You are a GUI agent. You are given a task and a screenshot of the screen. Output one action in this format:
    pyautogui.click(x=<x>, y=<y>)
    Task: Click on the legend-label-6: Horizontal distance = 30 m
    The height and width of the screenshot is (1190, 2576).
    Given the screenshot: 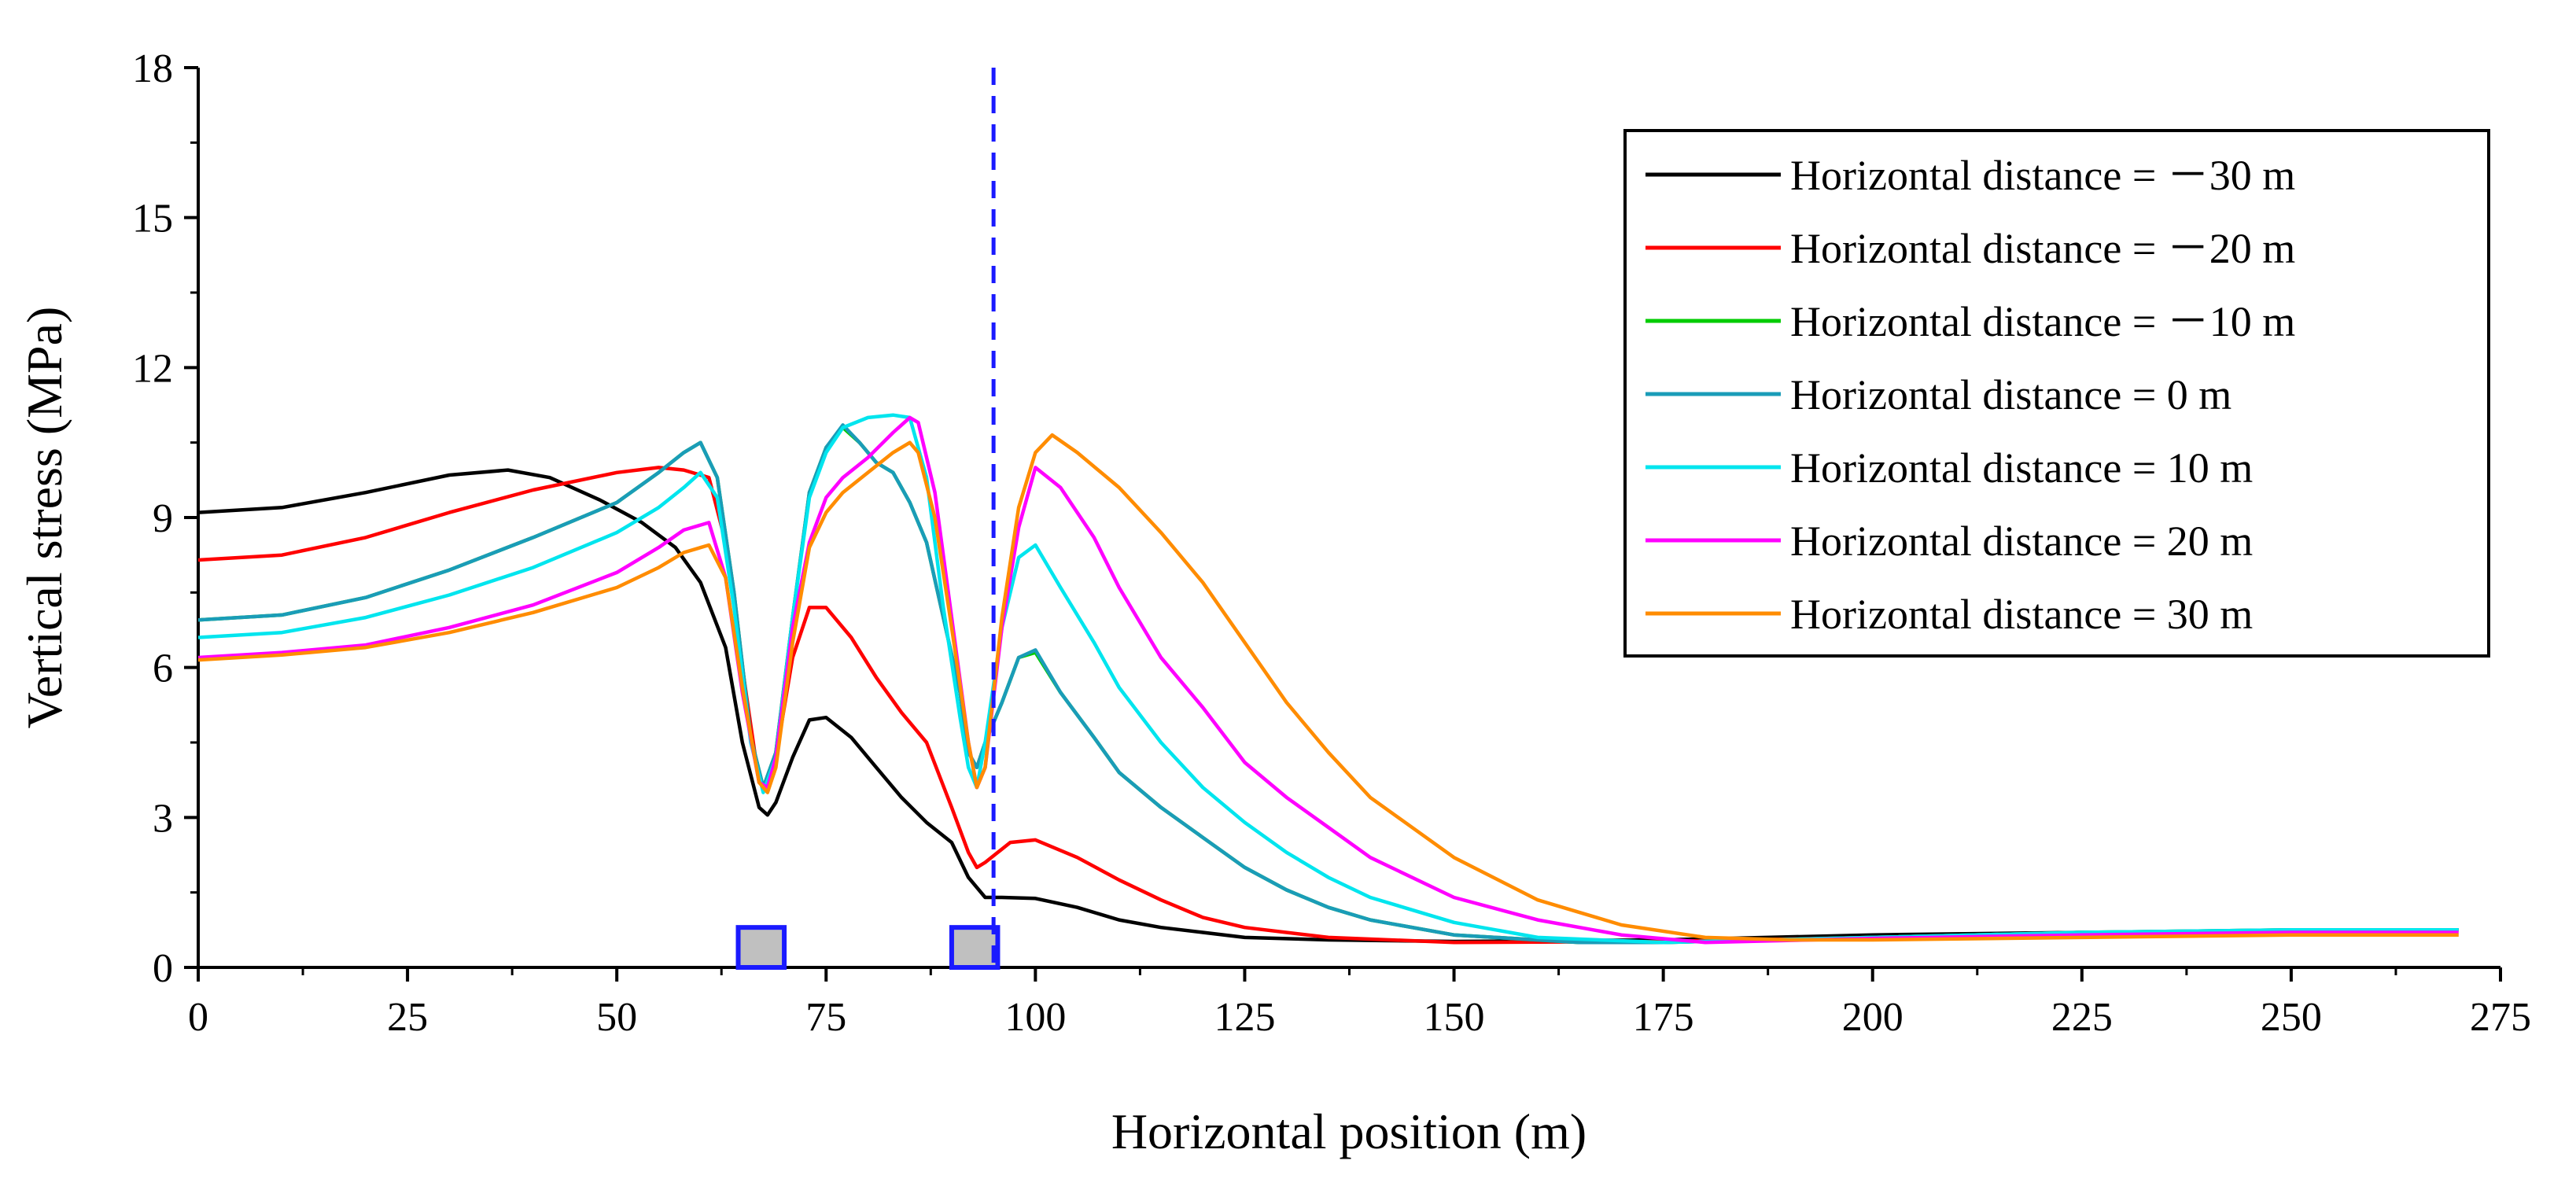 What is the action you would take?
    pyautogui.click(x=2021, y=614)
    